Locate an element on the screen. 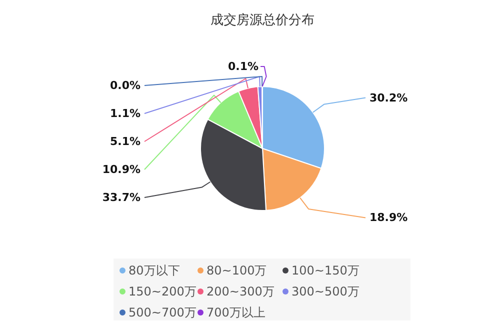 This screenshot has width=487, height=326. legend-label: 150~200万 is located at coordinates (162, 291).